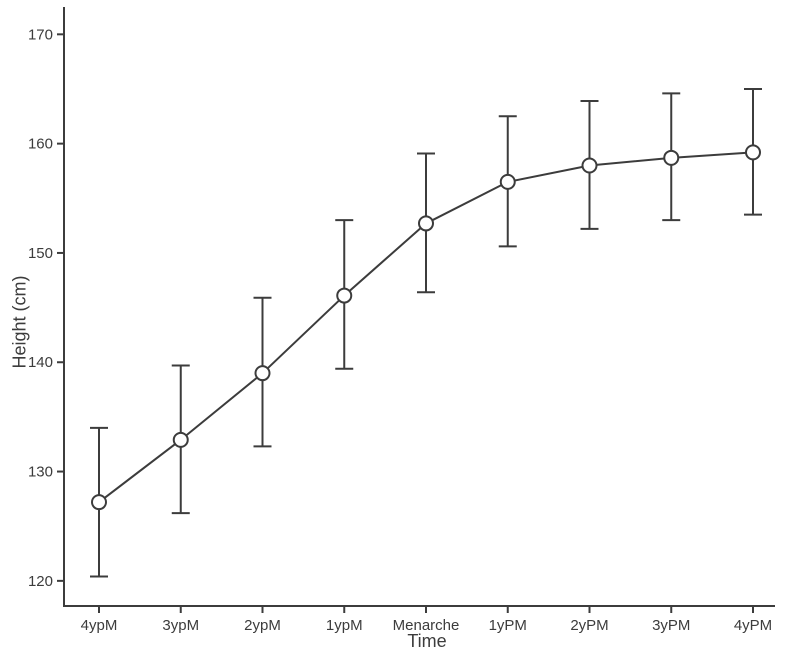 This screenshot has width=790, height=656. I want to click on x-tick-label: 4ypM, so click(99, 625).